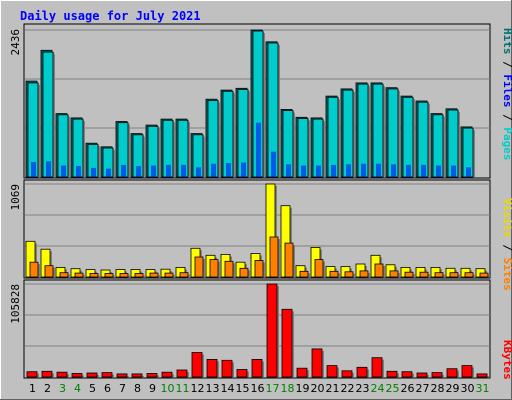 Image resolution: width=512 pixels, height=400 pixels. Describe the element at coordinates (122, 388) in the screenshot. I see `day-label: 7` at that location.